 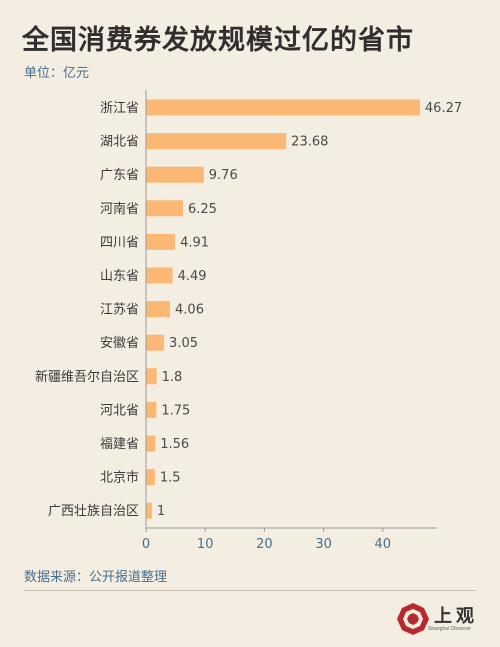 What do you see at coordinates (57, 73) in the screenshot?
I see `unit-label: 单位：亿元` at bounding box center [57, 73].